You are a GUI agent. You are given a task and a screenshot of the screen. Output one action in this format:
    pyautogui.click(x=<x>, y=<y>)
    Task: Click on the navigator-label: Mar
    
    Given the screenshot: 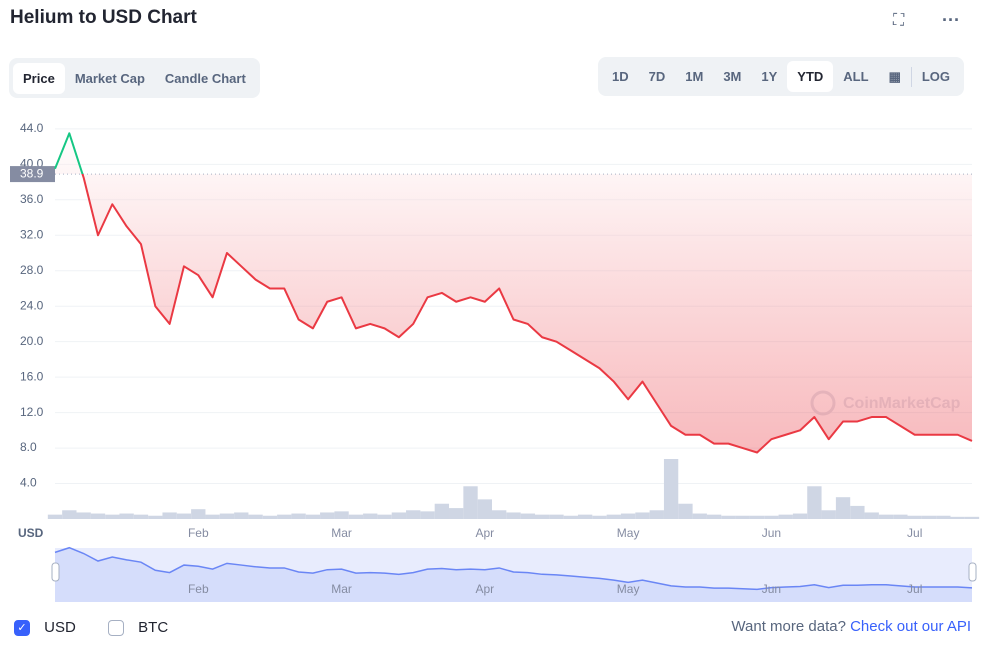 What is the action you would take?
    pyautogui.click(x=341, y=589)
    